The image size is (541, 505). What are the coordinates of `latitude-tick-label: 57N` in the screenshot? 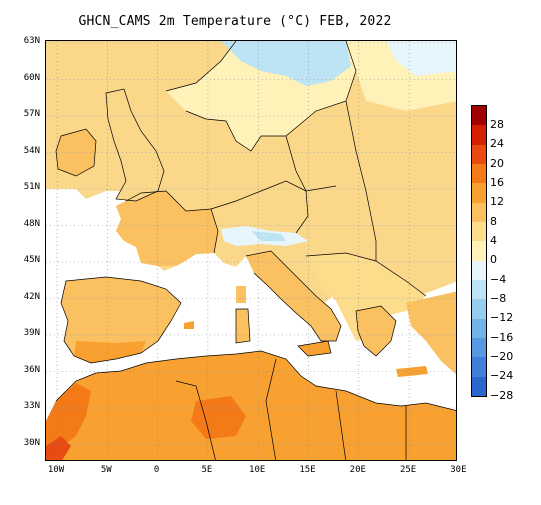 It's located at (31, 114).